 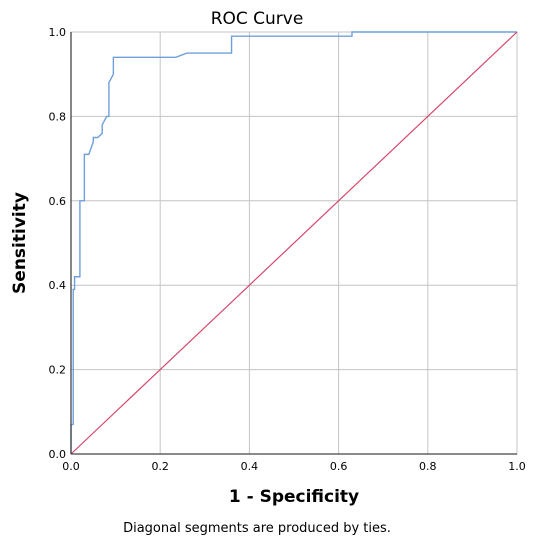 What do you see at coordinates (257, 528) in the screenshot?
I see `footnote: Diagonal segments are produced by ties.` at bounding box center [257, 528].